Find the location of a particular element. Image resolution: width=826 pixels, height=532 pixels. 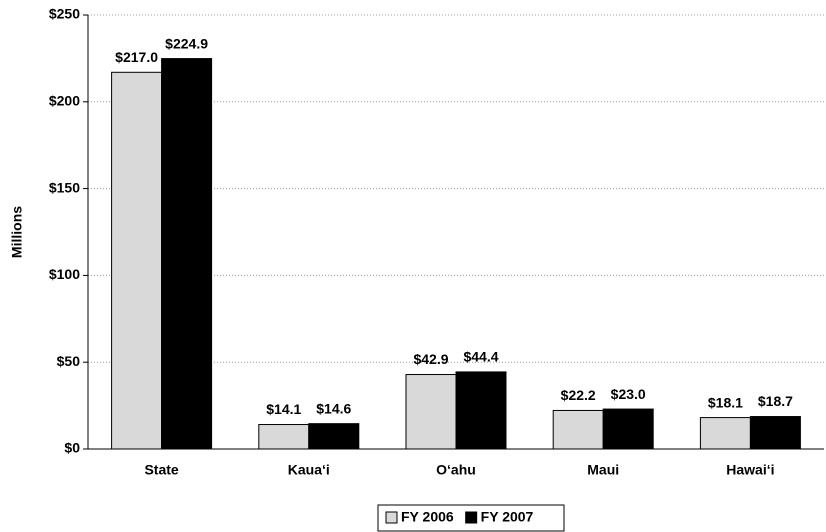

value-label: $22.2 is located at coordinates (578, 395).